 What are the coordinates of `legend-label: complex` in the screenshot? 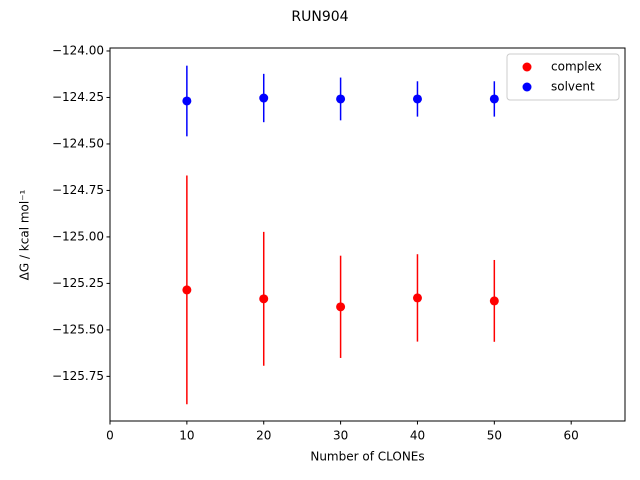 It's located at (576, 67).